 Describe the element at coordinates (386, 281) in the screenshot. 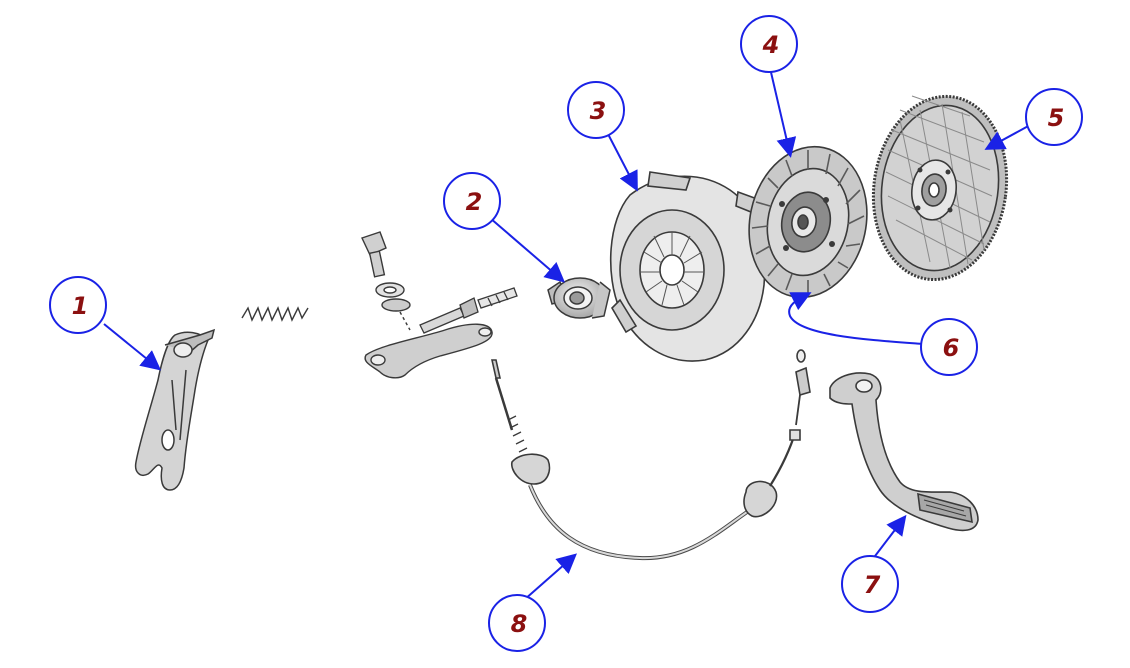

I see `pivot-bolt-part` at that location.